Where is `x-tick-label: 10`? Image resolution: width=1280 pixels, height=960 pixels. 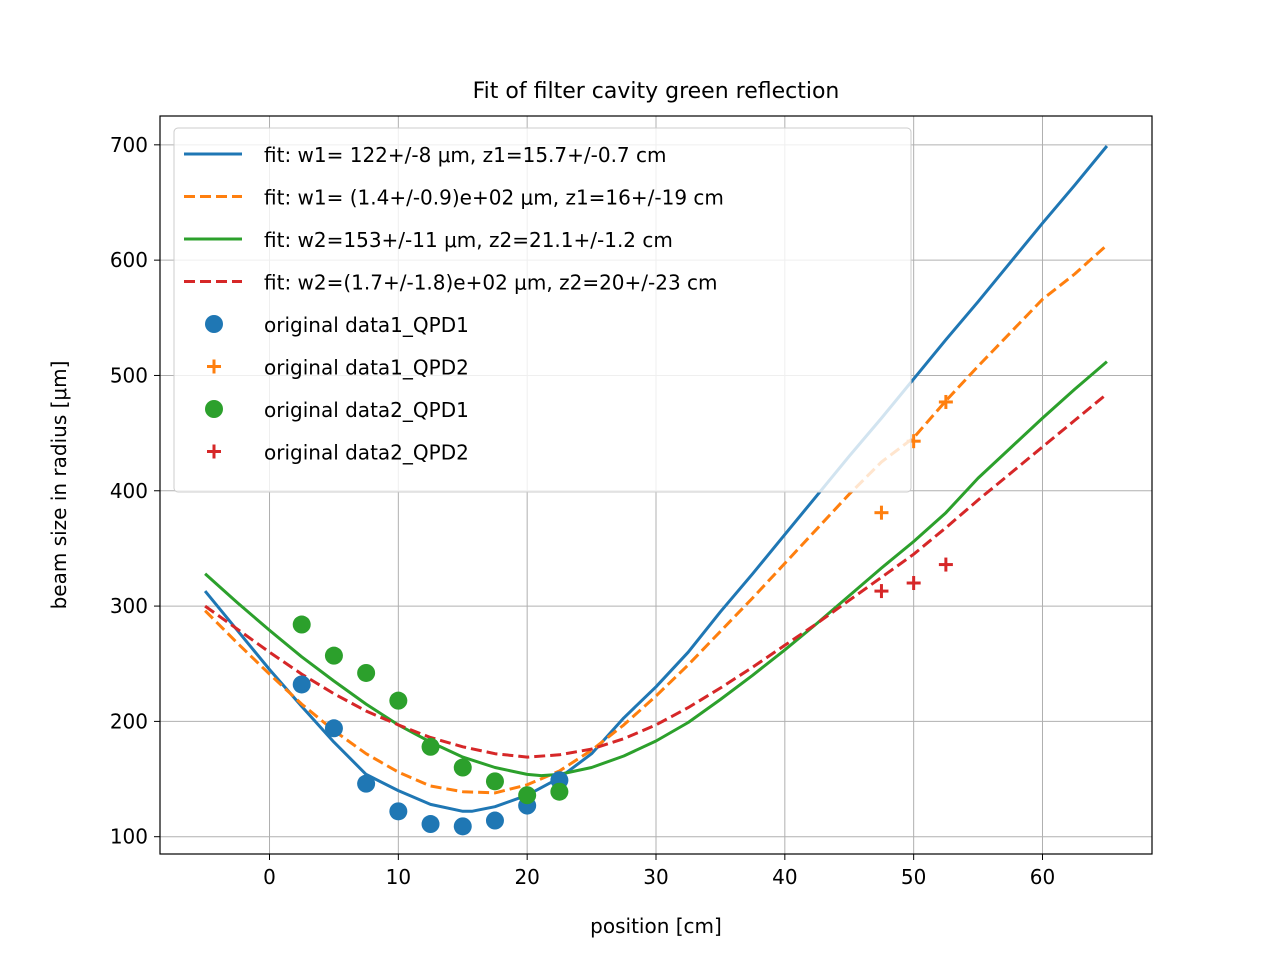 x-tick-label: 10 is located at coordinates (398, 877).